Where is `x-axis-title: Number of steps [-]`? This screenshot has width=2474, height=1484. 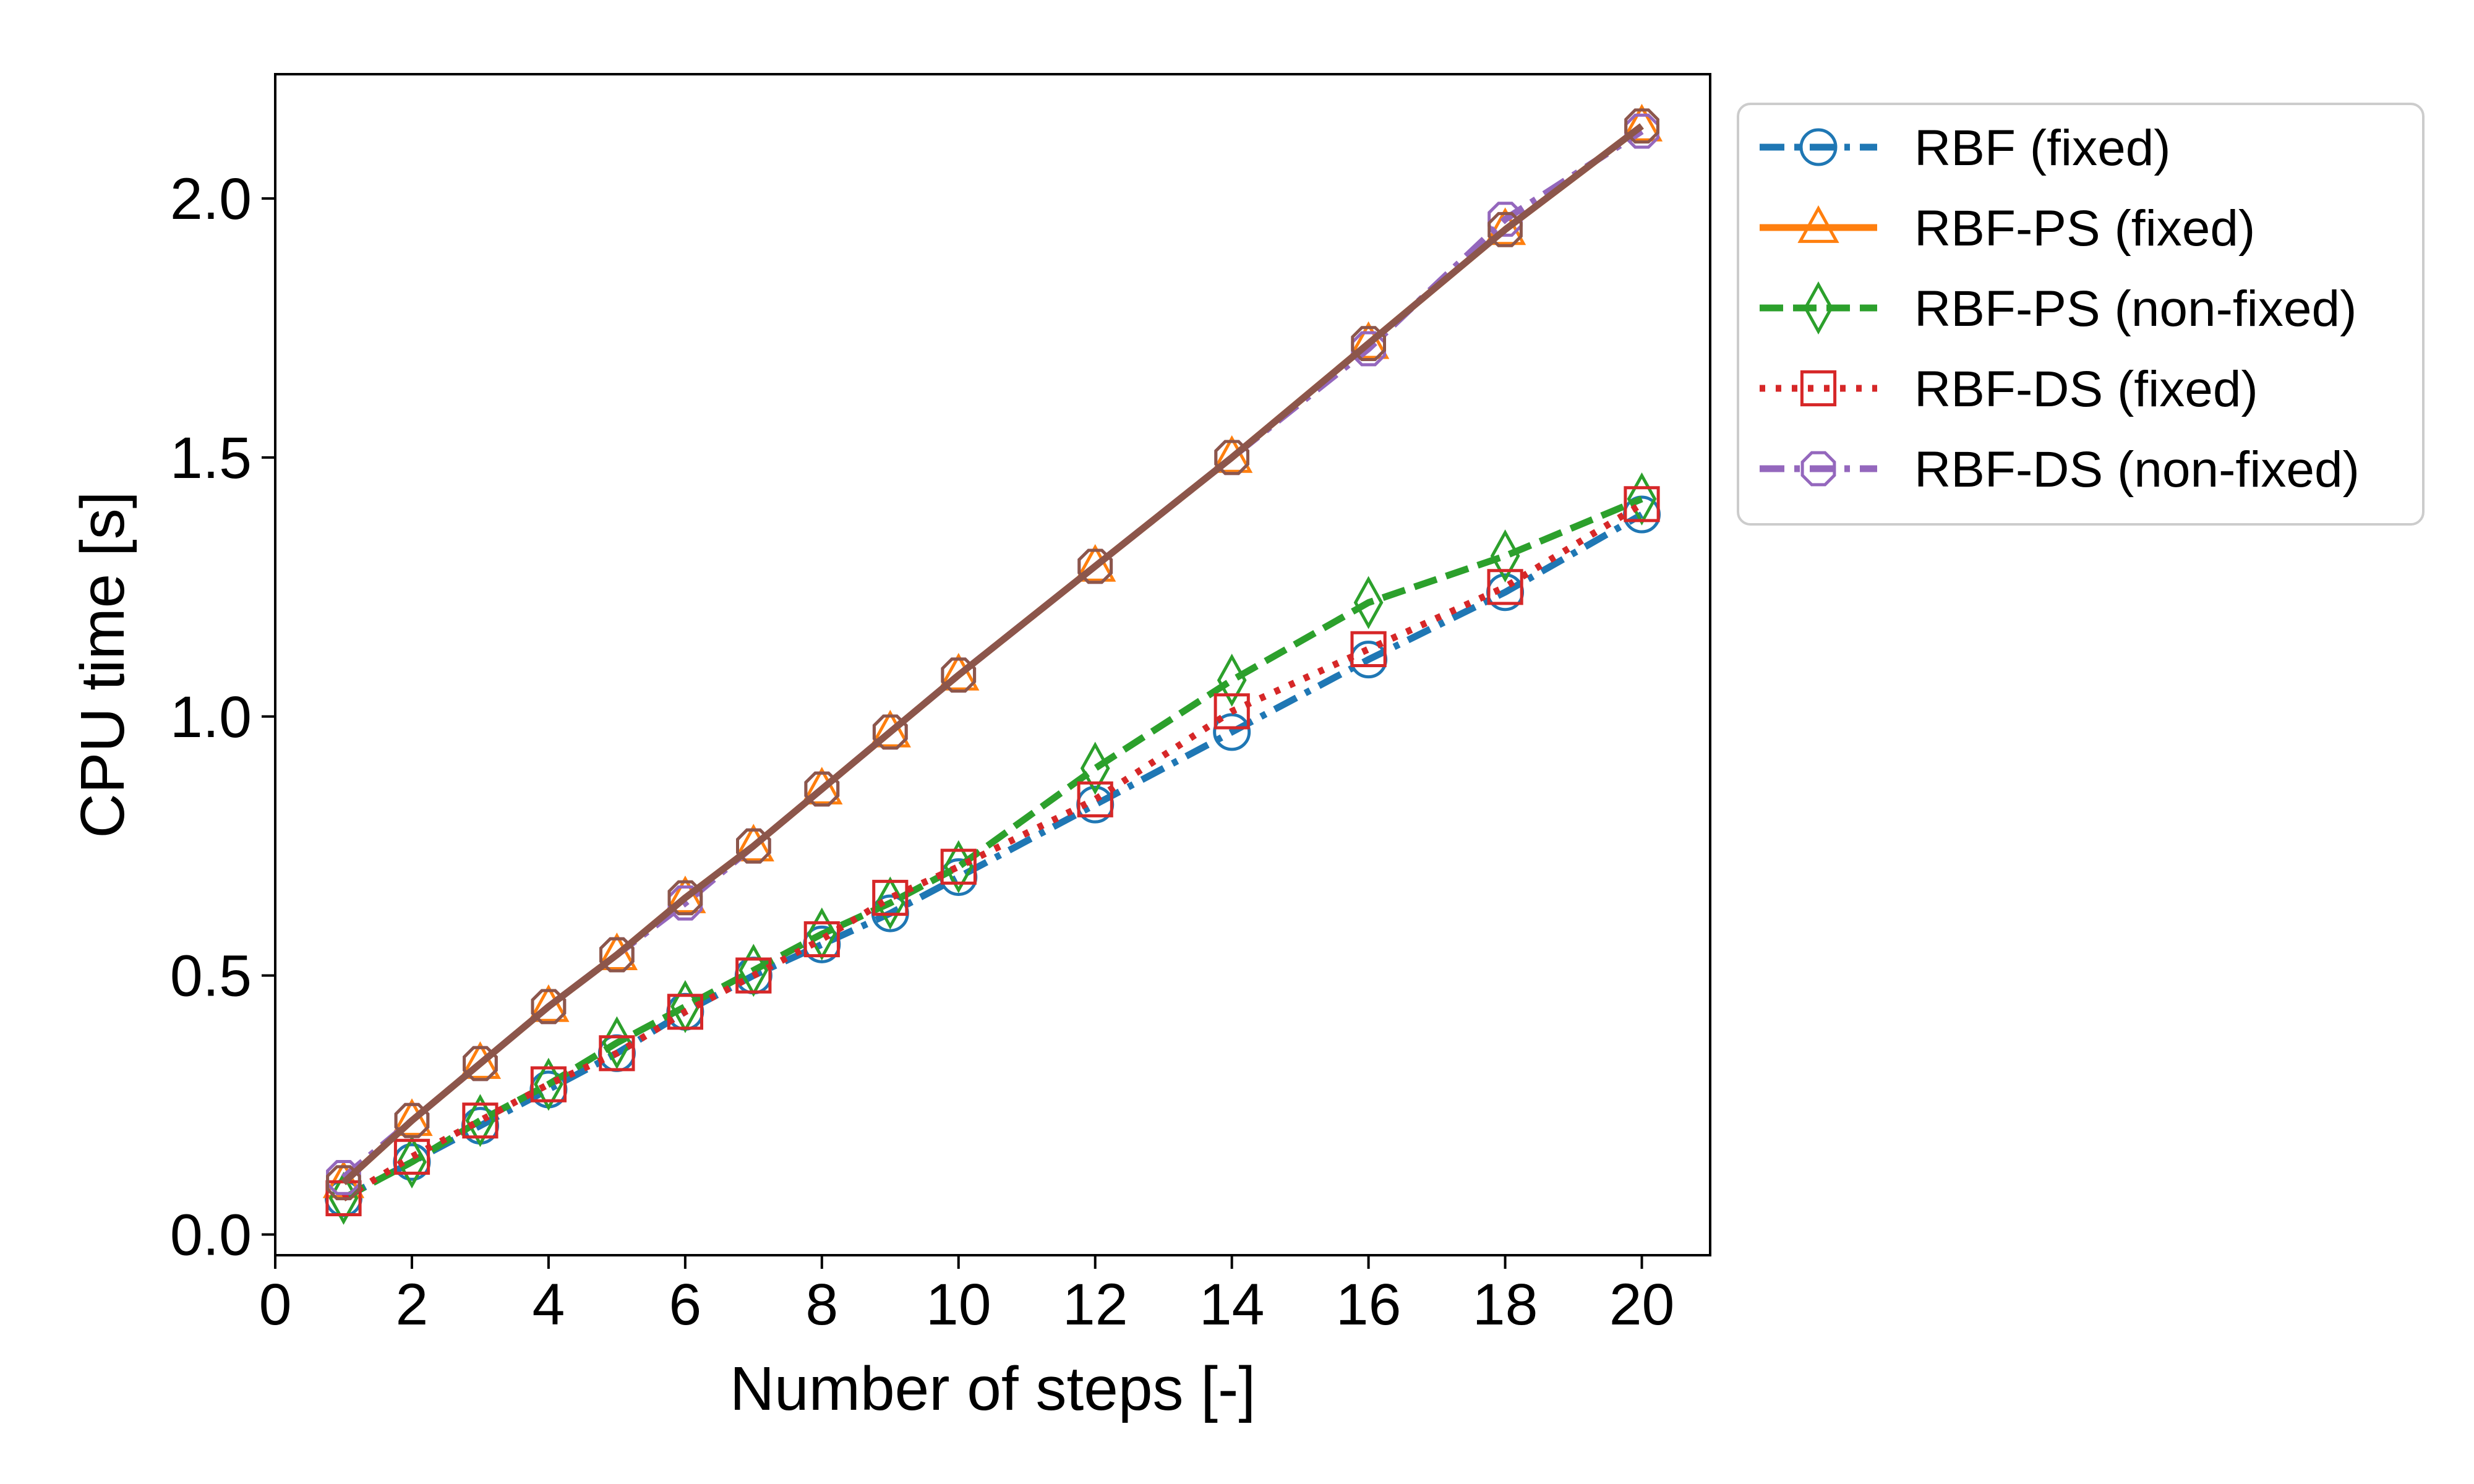 x-axis-title: Number of steps [-] is located at coordinates (993, 1388).